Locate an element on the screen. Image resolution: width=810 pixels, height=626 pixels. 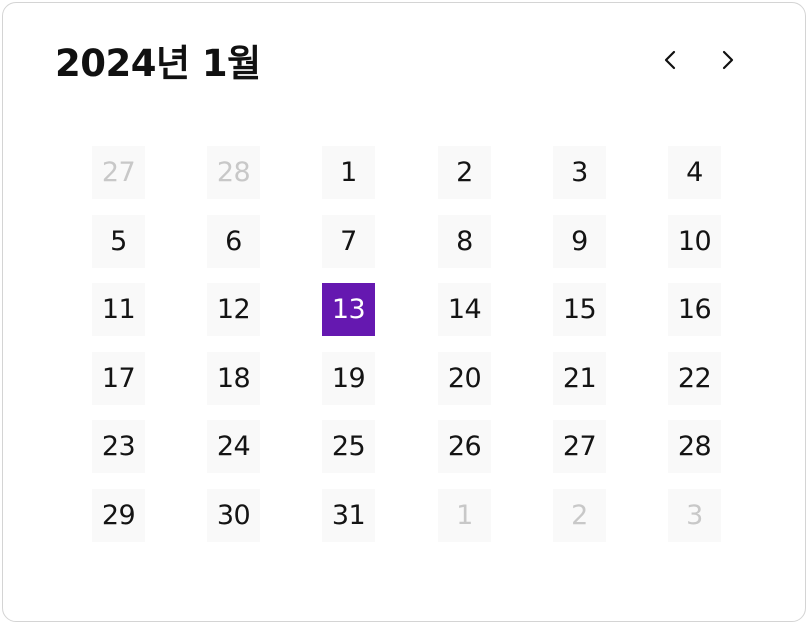
day-cell: 19 is located at coordinates (348, 378).